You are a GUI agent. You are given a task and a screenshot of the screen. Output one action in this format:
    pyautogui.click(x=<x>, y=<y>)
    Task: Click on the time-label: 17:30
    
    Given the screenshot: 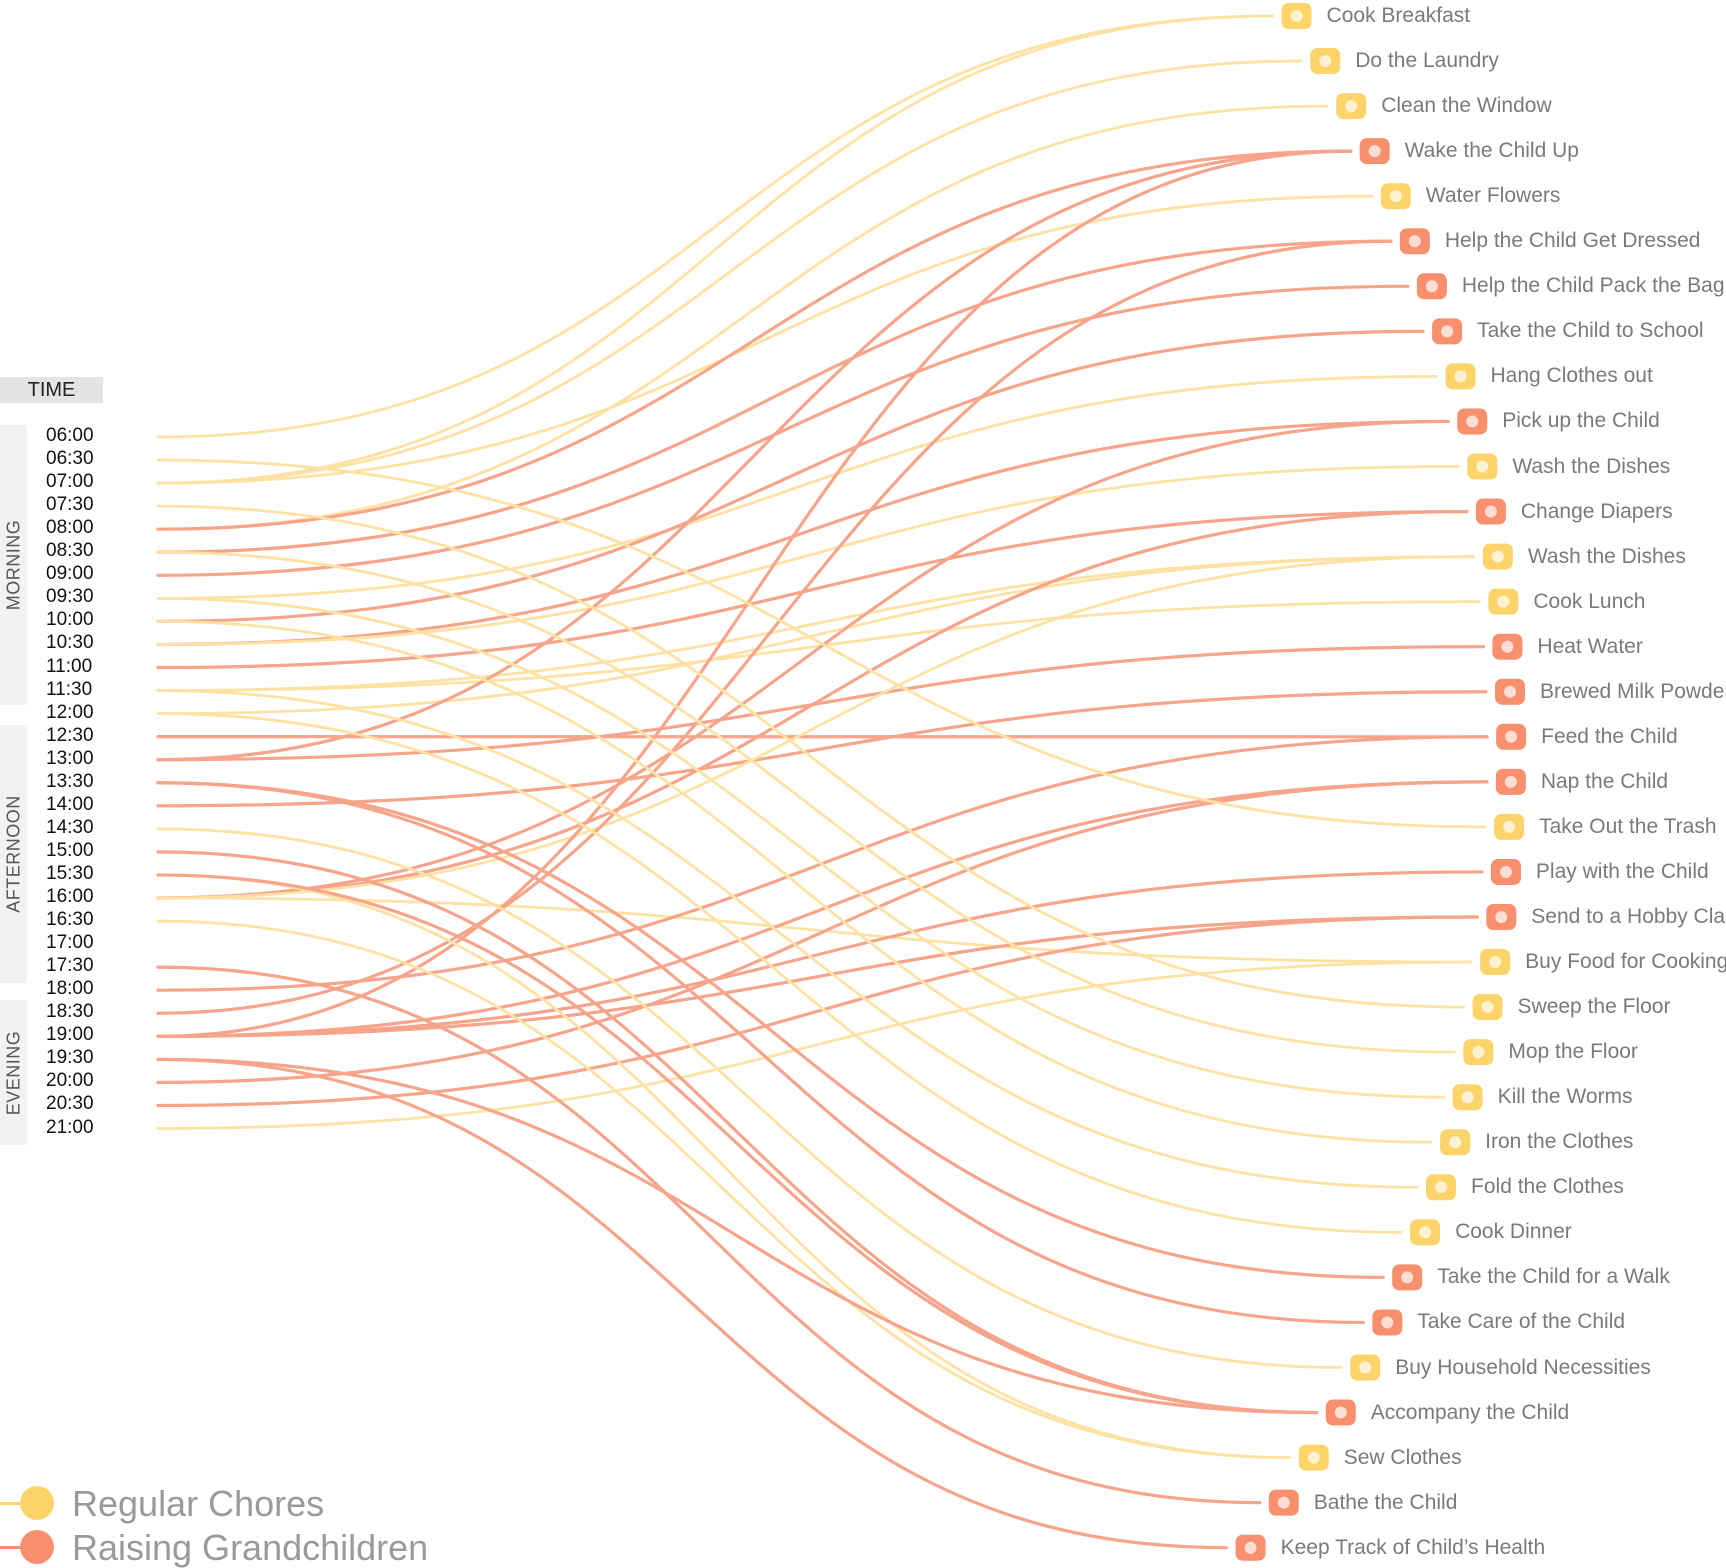 What is the action you would take?
    pyautogui.click(x=70, y=966)
    